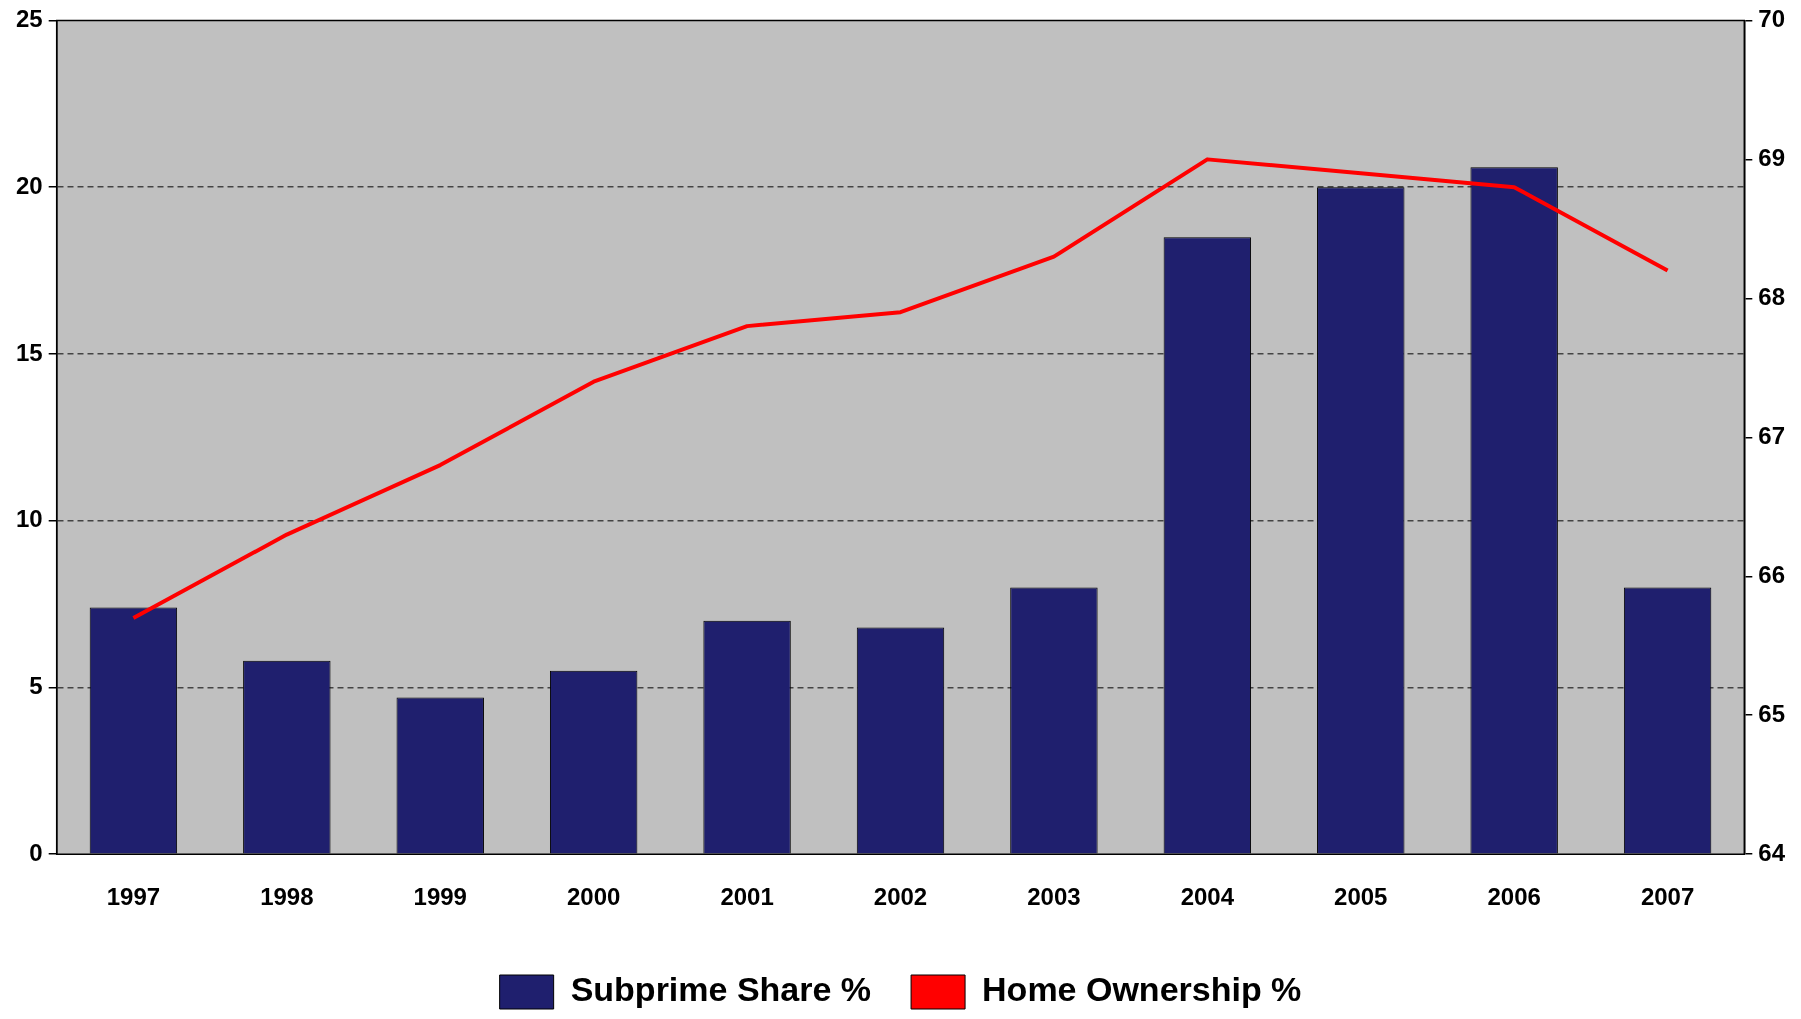  What do you see at coordinates (1667, 897) in the screenshot?
I see `x-tick-label: 2007` at bounding box center [1667, 897].